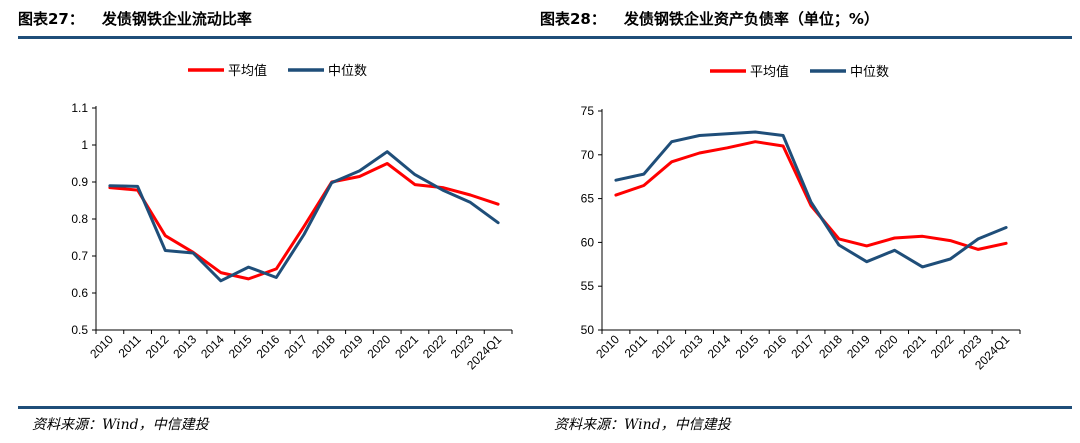 The height and width of the screenshot is (443, 1080). I want to click on figure-caption: 发债钢铁企业资产负债率（单位；%）, so click(751, 18).